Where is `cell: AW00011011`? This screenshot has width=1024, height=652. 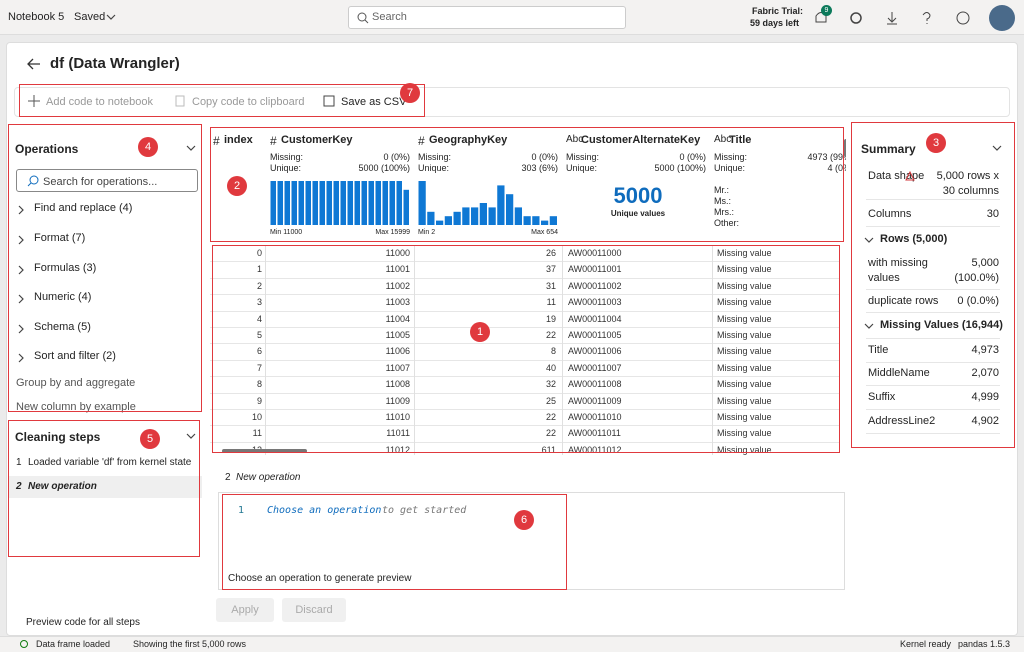
cell: AW00011011 is located at coordinates (594, 433).